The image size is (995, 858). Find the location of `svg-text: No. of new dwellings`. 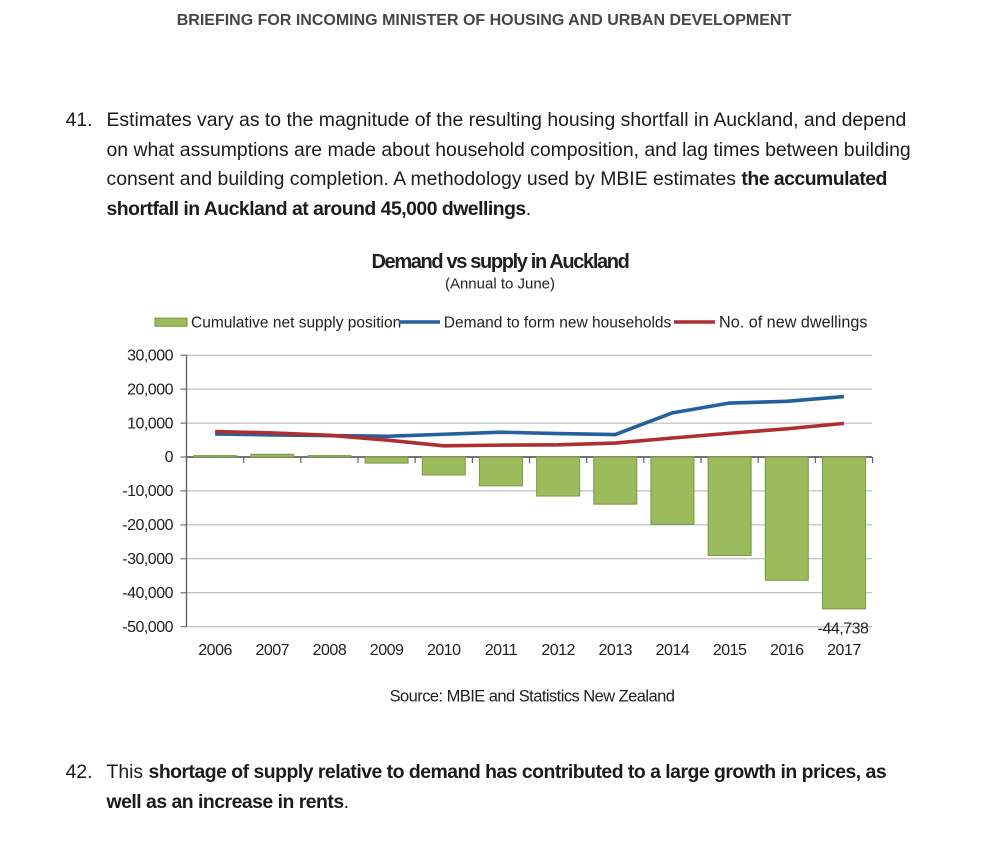

svg-text: No. of new dwellings is located at coordinates (793, 322).